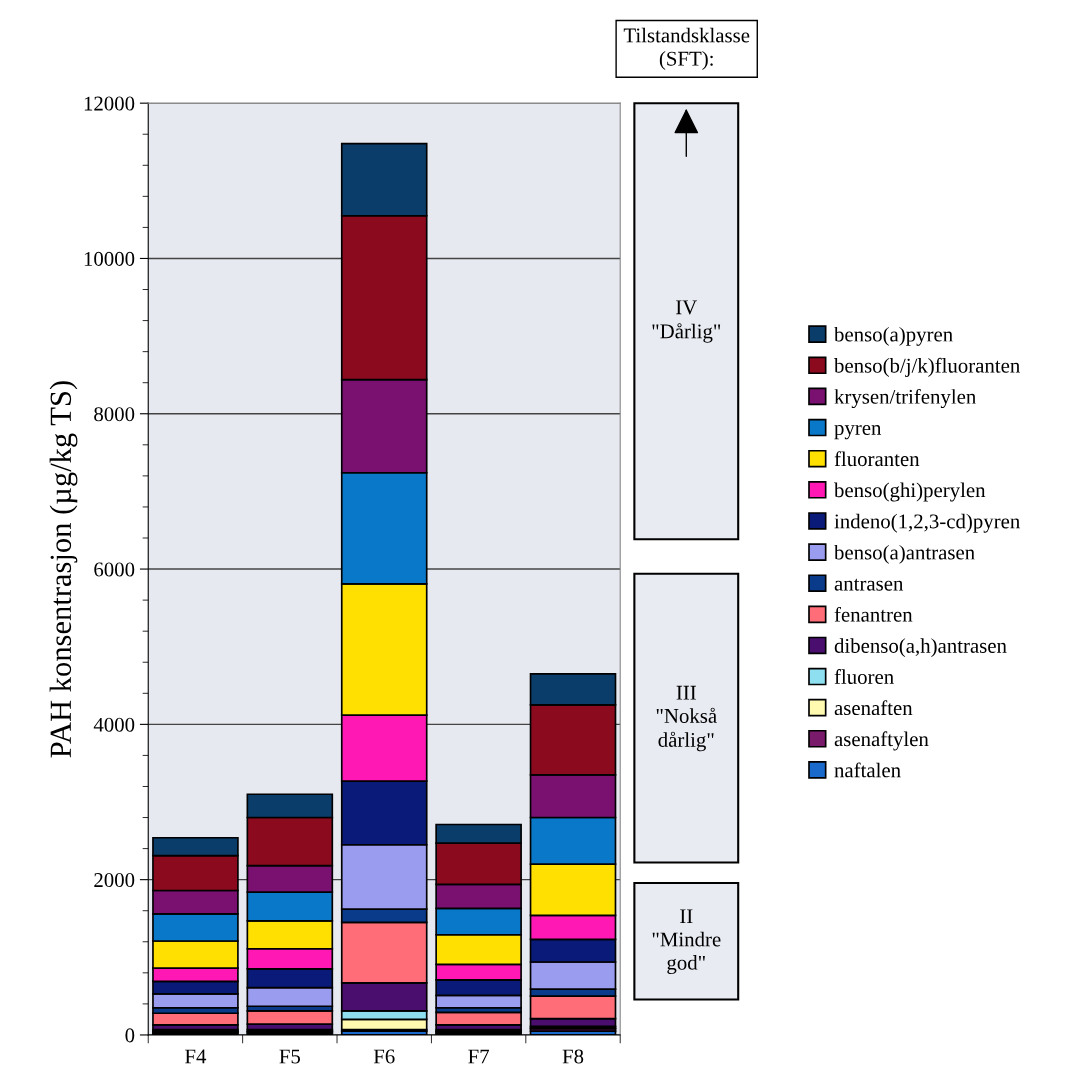 The width and height of the screenshot is (1090, 1086). Describe the element at coordinates (63, 569) in the screenshot. I see `y-axis-title: PAH konsentrasjon (µg/kg TS)` at that location.